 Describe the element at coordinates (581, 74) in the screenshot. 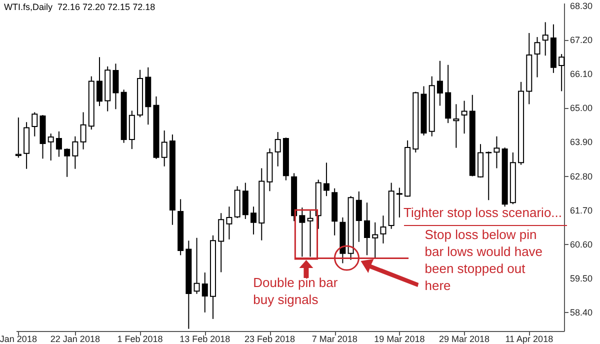

I see `y-tick-label: 66.10` at that location.